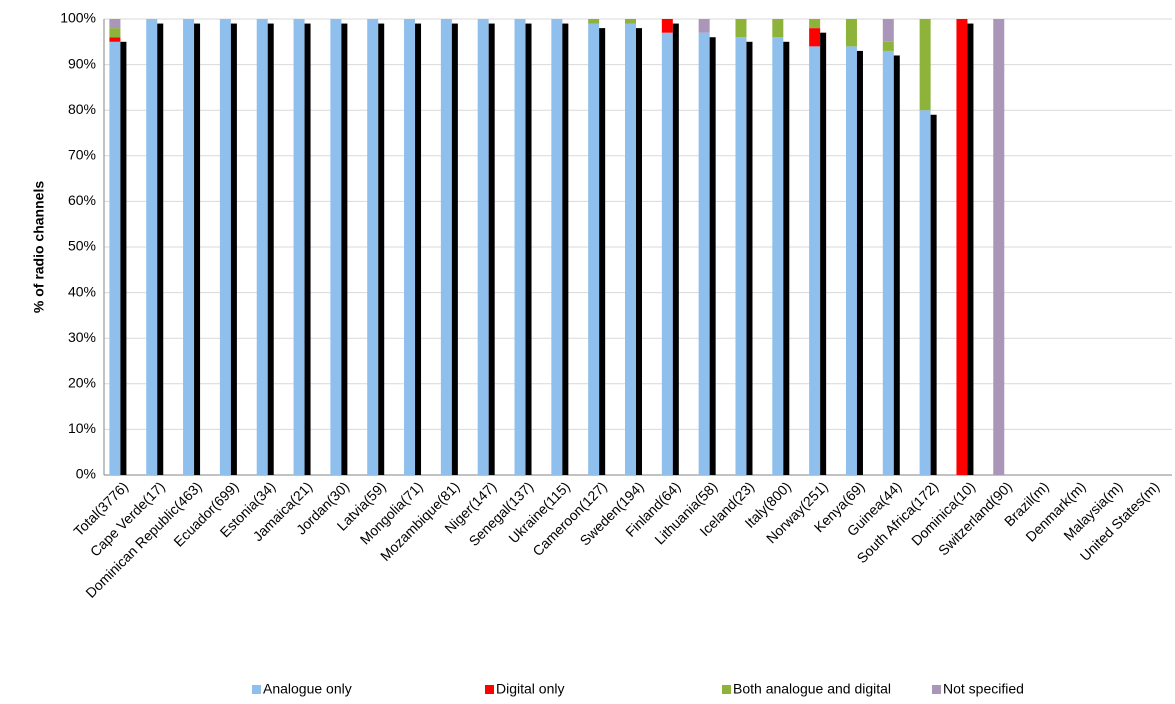  Describe the element at coordinates (82, 428) in the screenshot. I see `y-tick-label: 10%` at that location.